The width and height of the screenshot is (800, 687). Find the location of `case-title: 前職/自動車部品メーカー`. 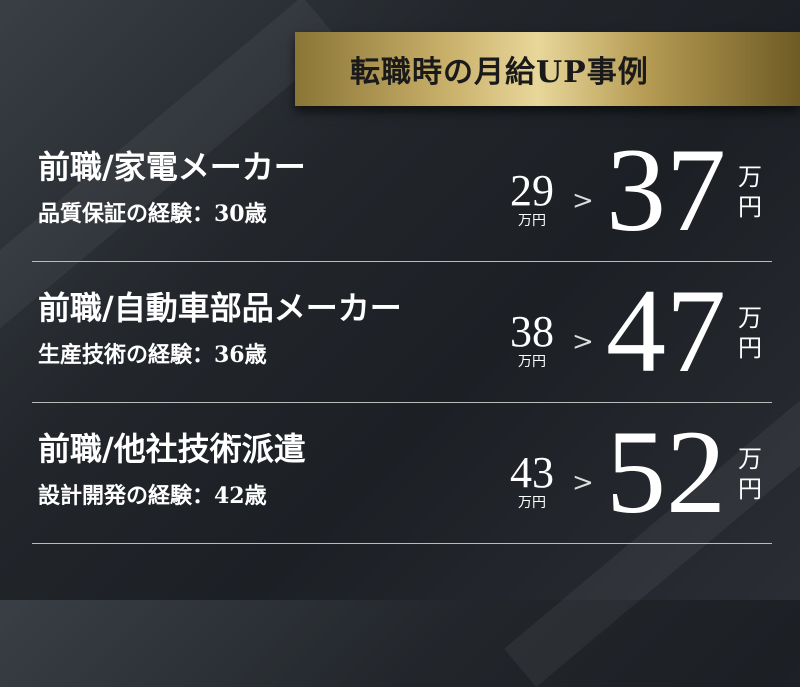

case-title: 前職/自動車部品メーカー is located at coordinates (220, 308).